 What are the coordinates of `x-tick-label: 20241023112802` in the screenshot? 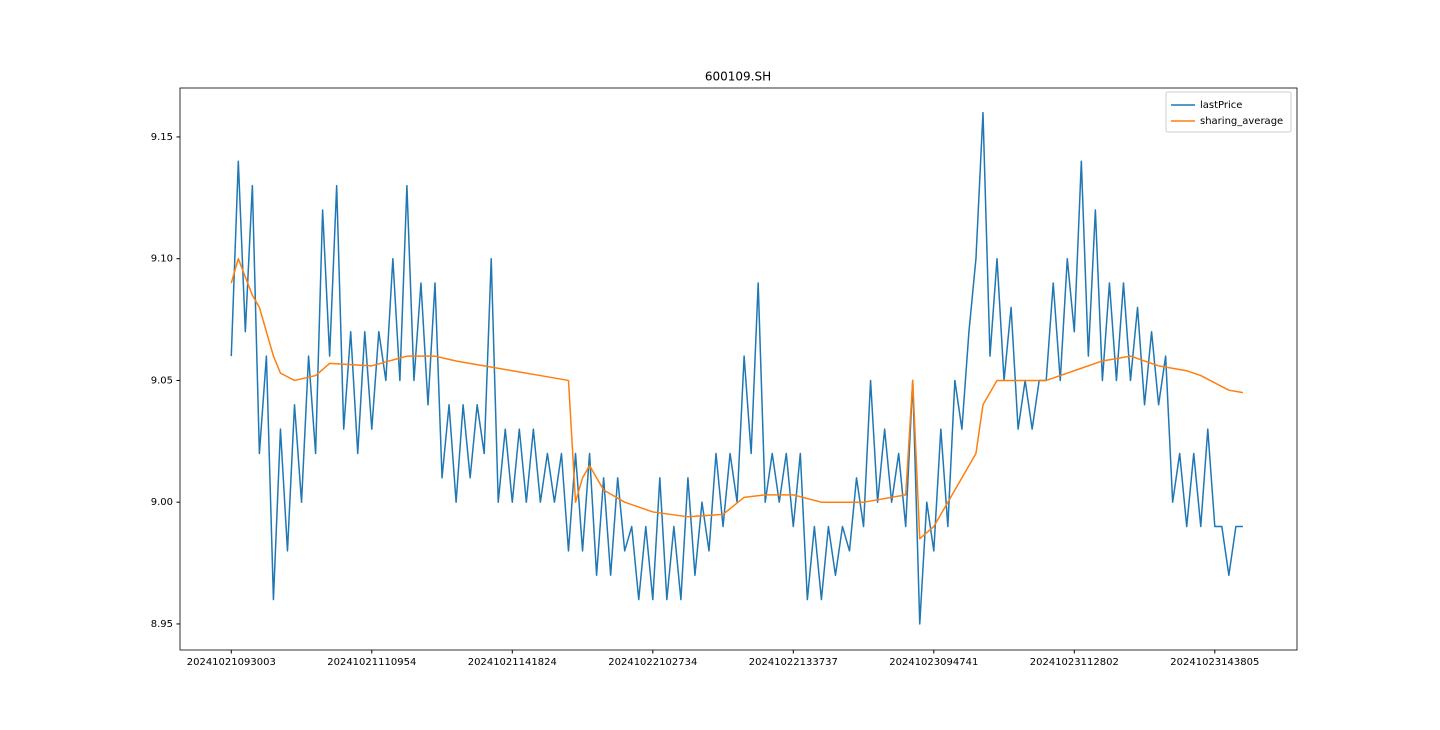 It's located at (1074, 662).